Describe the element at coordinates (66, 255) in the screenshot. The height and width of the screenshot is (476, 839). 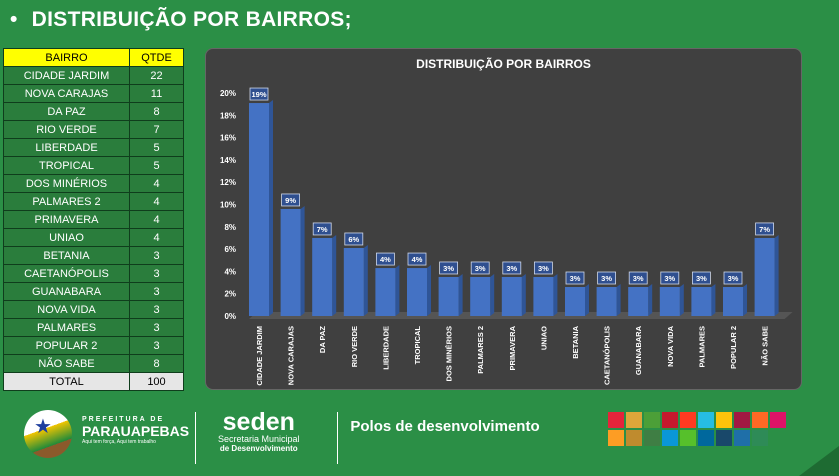
I see `bairro-cell: BETANIA` at that location.